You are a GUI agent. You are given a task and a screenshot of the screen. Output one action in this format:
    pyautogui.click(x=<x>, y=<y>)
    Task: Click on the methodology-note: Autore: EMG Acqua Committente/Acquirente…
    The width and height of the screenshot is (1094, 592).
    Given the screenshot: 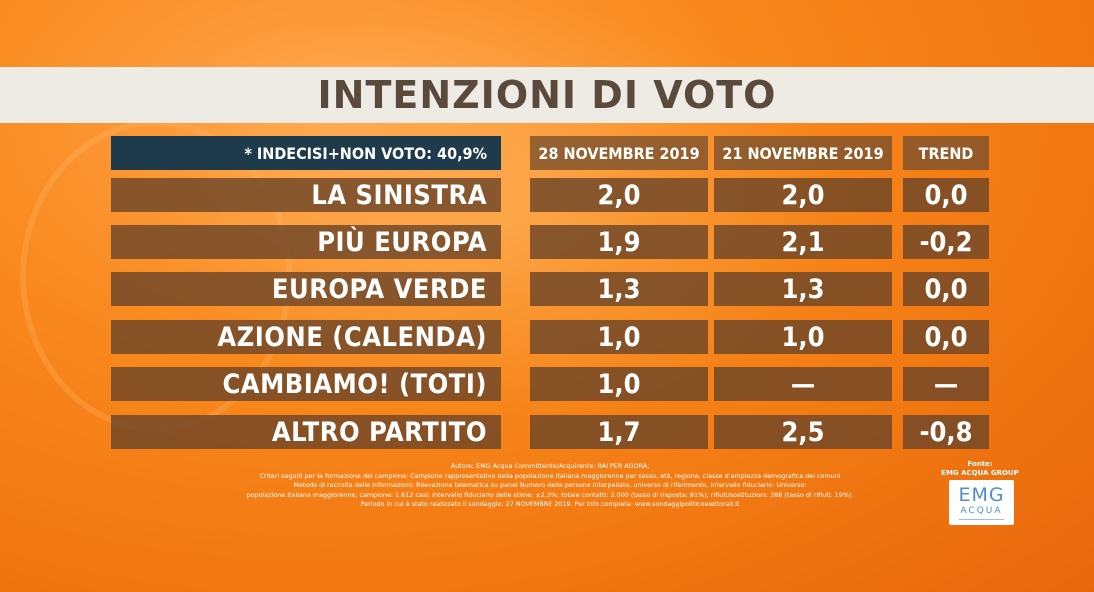 What is the action you would take?
    pyautogui.click(x=550, y=486)
    